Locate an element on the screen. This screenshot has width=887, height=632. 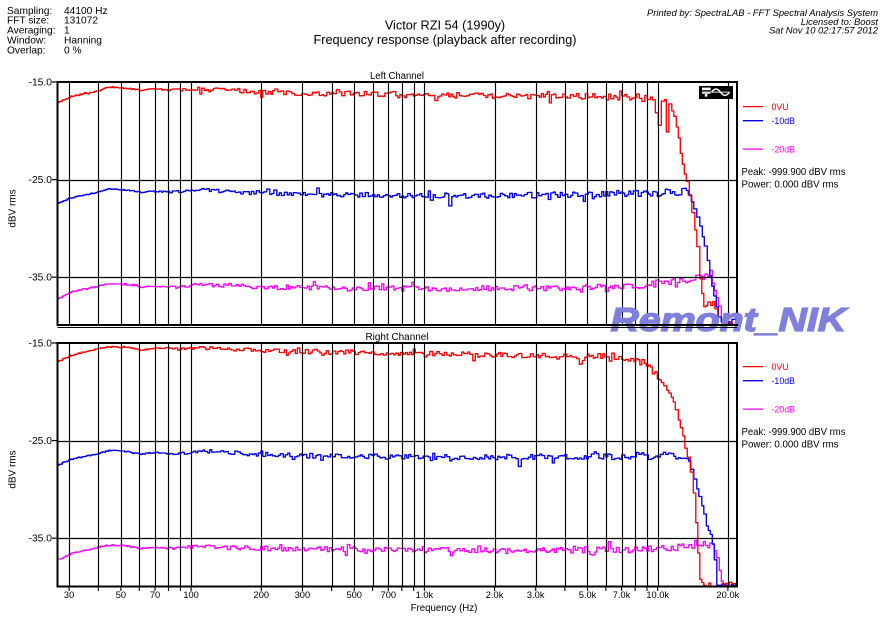
svg-text: Window: is located at coordinates (26, 40).